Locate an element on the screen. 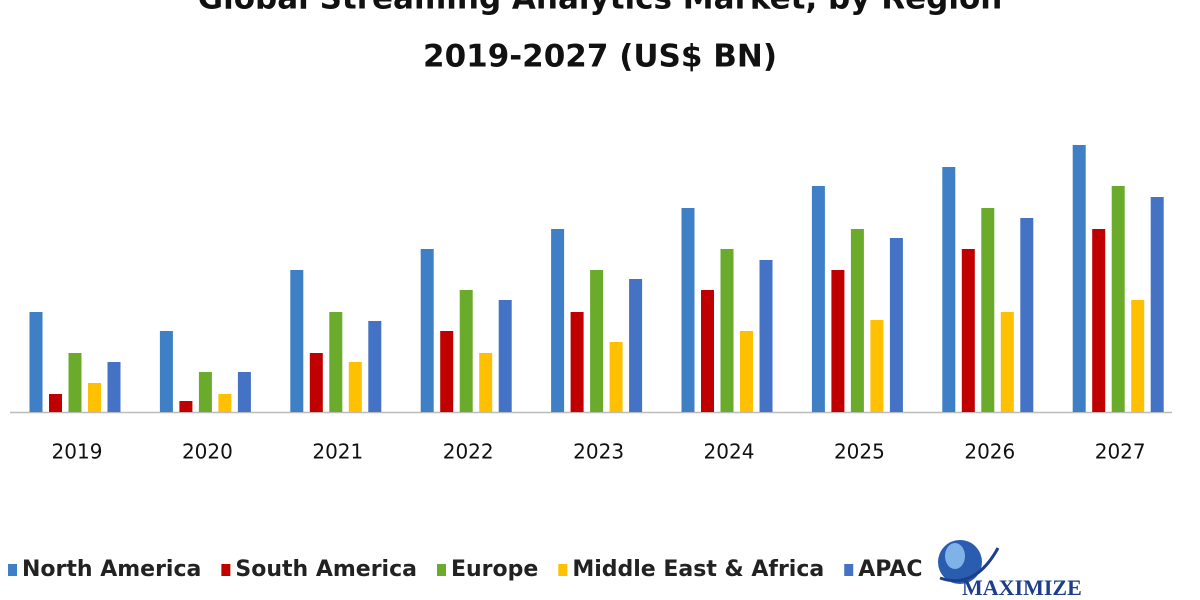 The width and height of the screenshot is (1200, 600). legend-label: Middle East & Africa is located at coordinates (698, 569).